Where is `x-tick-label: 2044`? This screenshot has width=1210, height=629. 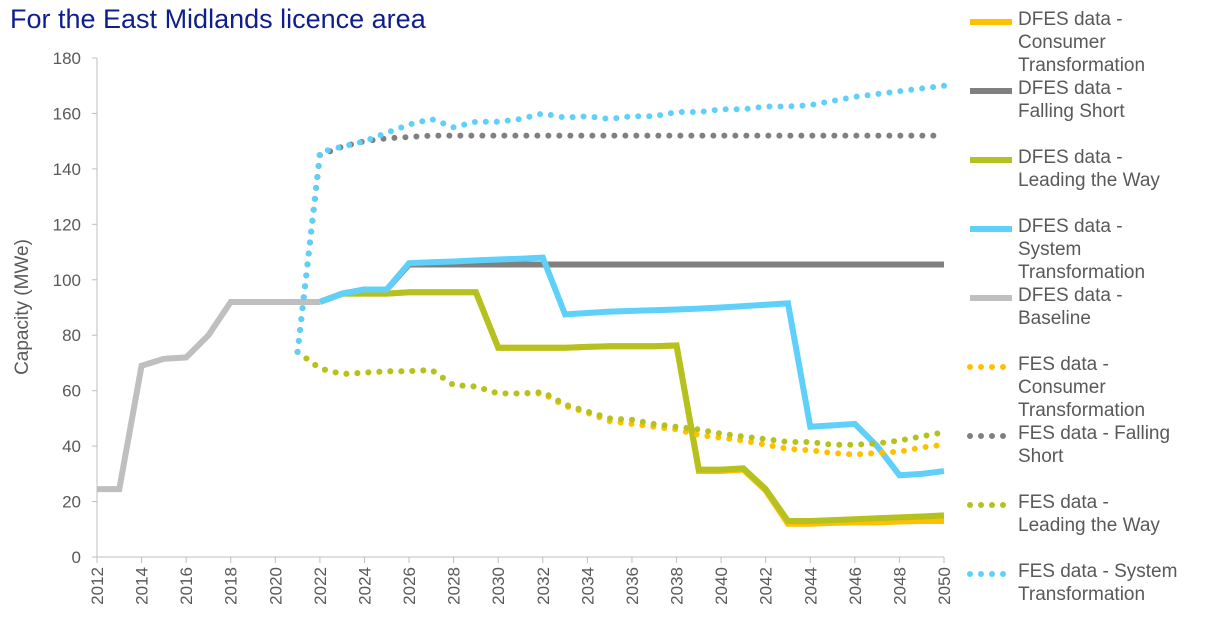 x-tick-label: 2044 is located at coordinates (810, 586).